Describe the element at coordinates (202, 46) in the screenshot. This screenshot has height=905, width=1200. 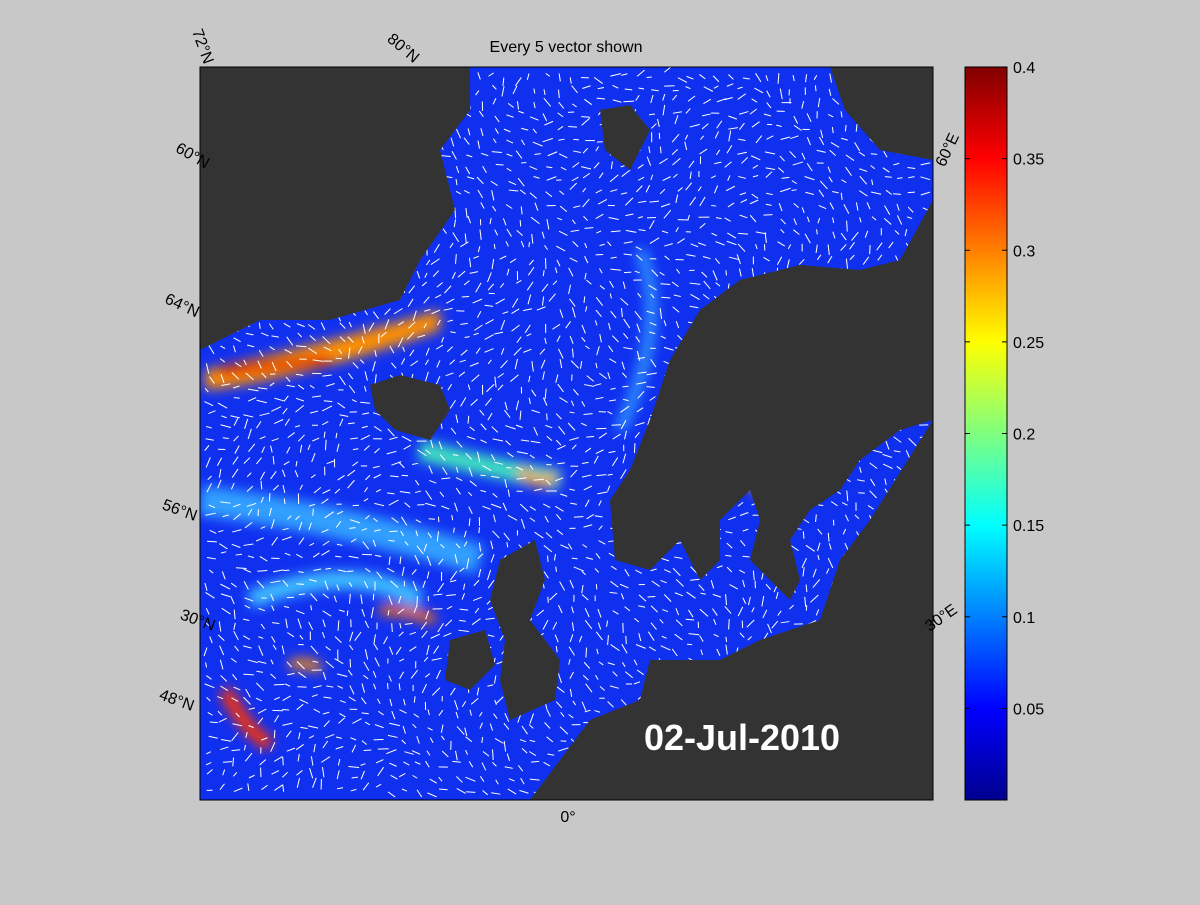
I see `grid-label: 72°N` at that location.